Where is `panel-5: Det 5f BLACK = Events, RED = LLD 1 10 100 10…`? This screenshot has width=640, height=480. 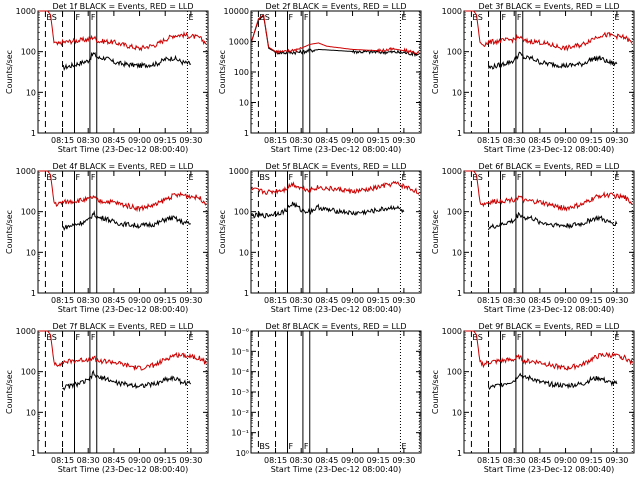
panel-5: Det 5f BLACK = Events, RED = LLD 1 10 100 10… is located at coordinates (320, 238).